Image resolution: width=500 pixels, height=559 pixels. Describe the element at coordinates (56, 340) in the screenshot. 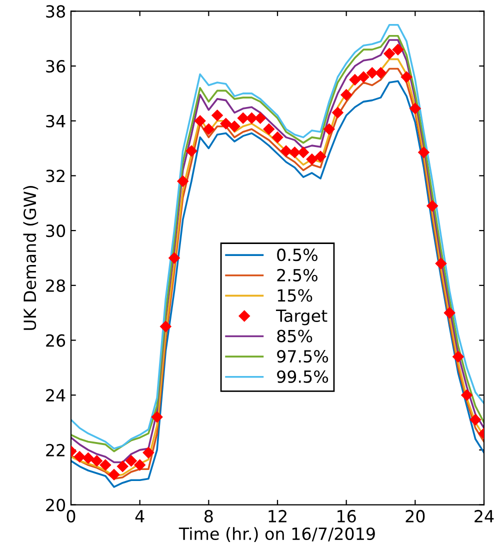

I see `y-tick-label: 26` at that location.